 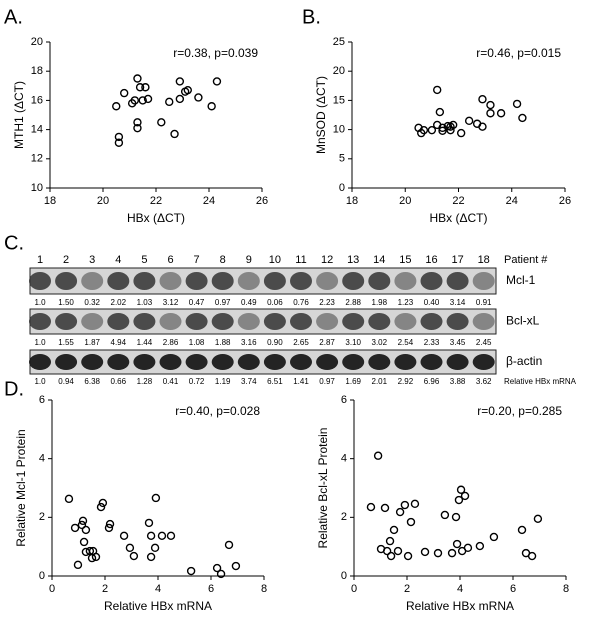 What do you see at coordinates (526, 260) in the screenshot?
I see `lane-header: Patient #` at bounding box center [526, 260].